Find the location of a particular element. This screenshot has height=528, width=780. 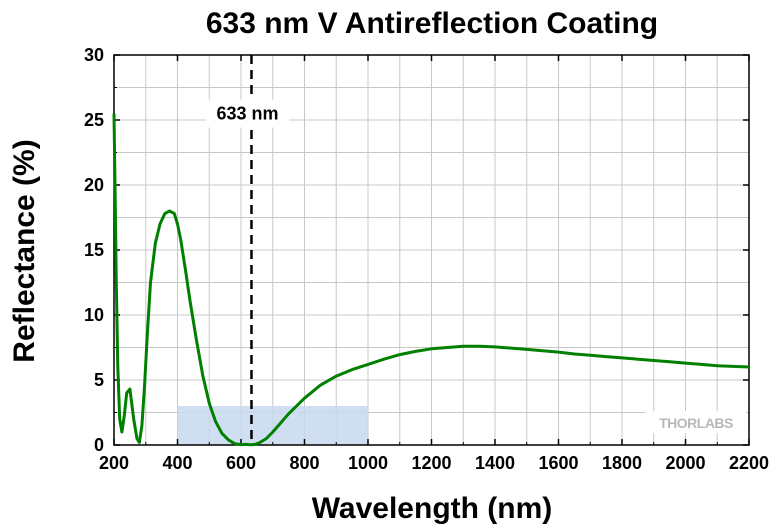

x-tick-label: 1800 is located at coordinates (622, 463).